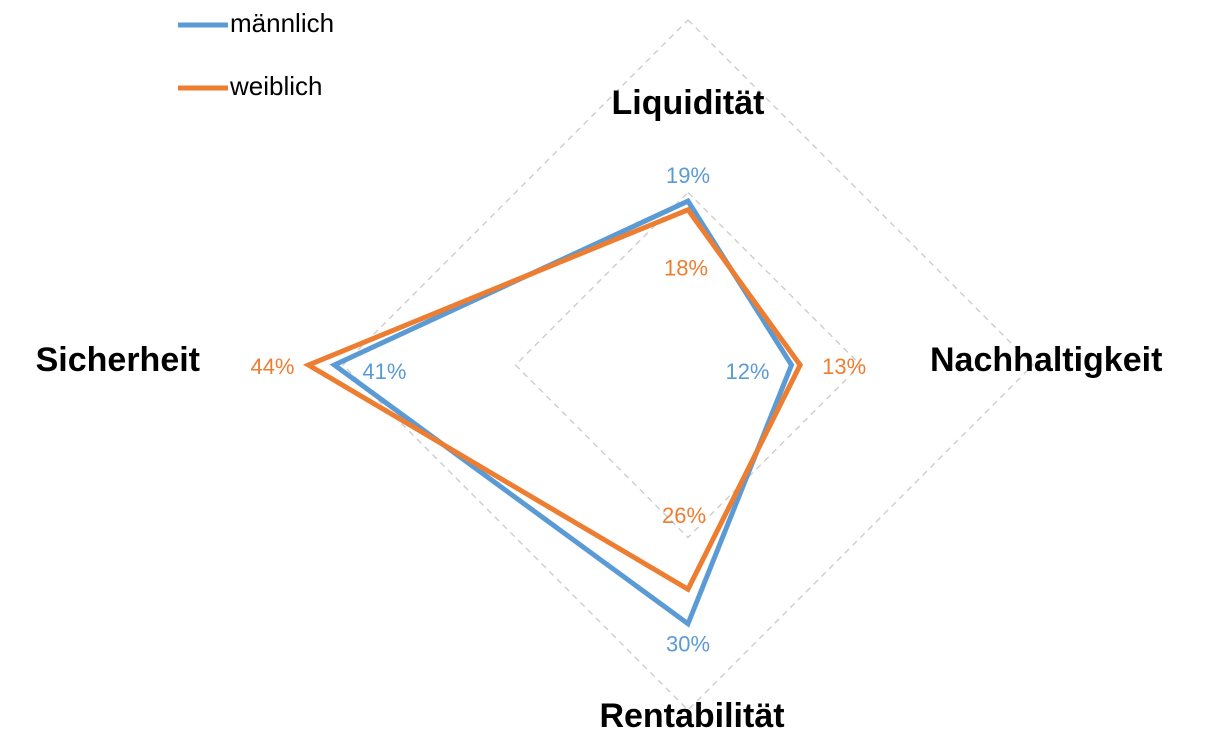 The image size is (1209, 736). Describe the element at coordinates (282, 23) in the screenshot. I see `legend-label: männlich` at that location.